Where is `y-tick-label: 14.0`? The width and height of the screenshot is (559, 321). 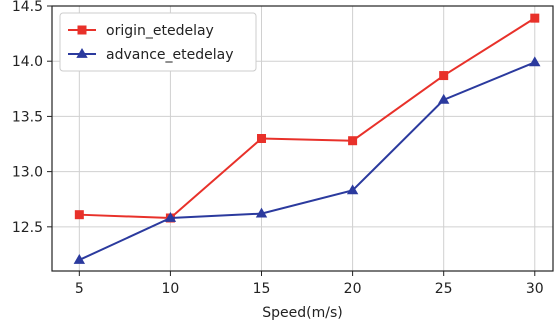
y-tick-label: 14.0 is located at coordinates (27, 62).